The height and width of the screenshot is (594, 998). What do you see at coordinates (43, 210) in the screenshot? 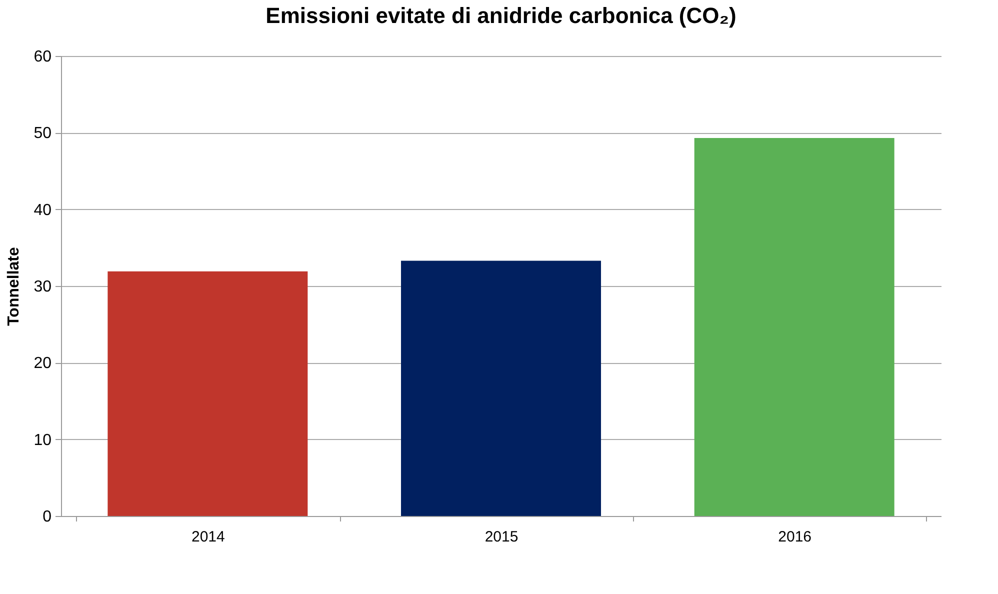
I see `y-tick-label: 40` at bounding box center [43, 210].